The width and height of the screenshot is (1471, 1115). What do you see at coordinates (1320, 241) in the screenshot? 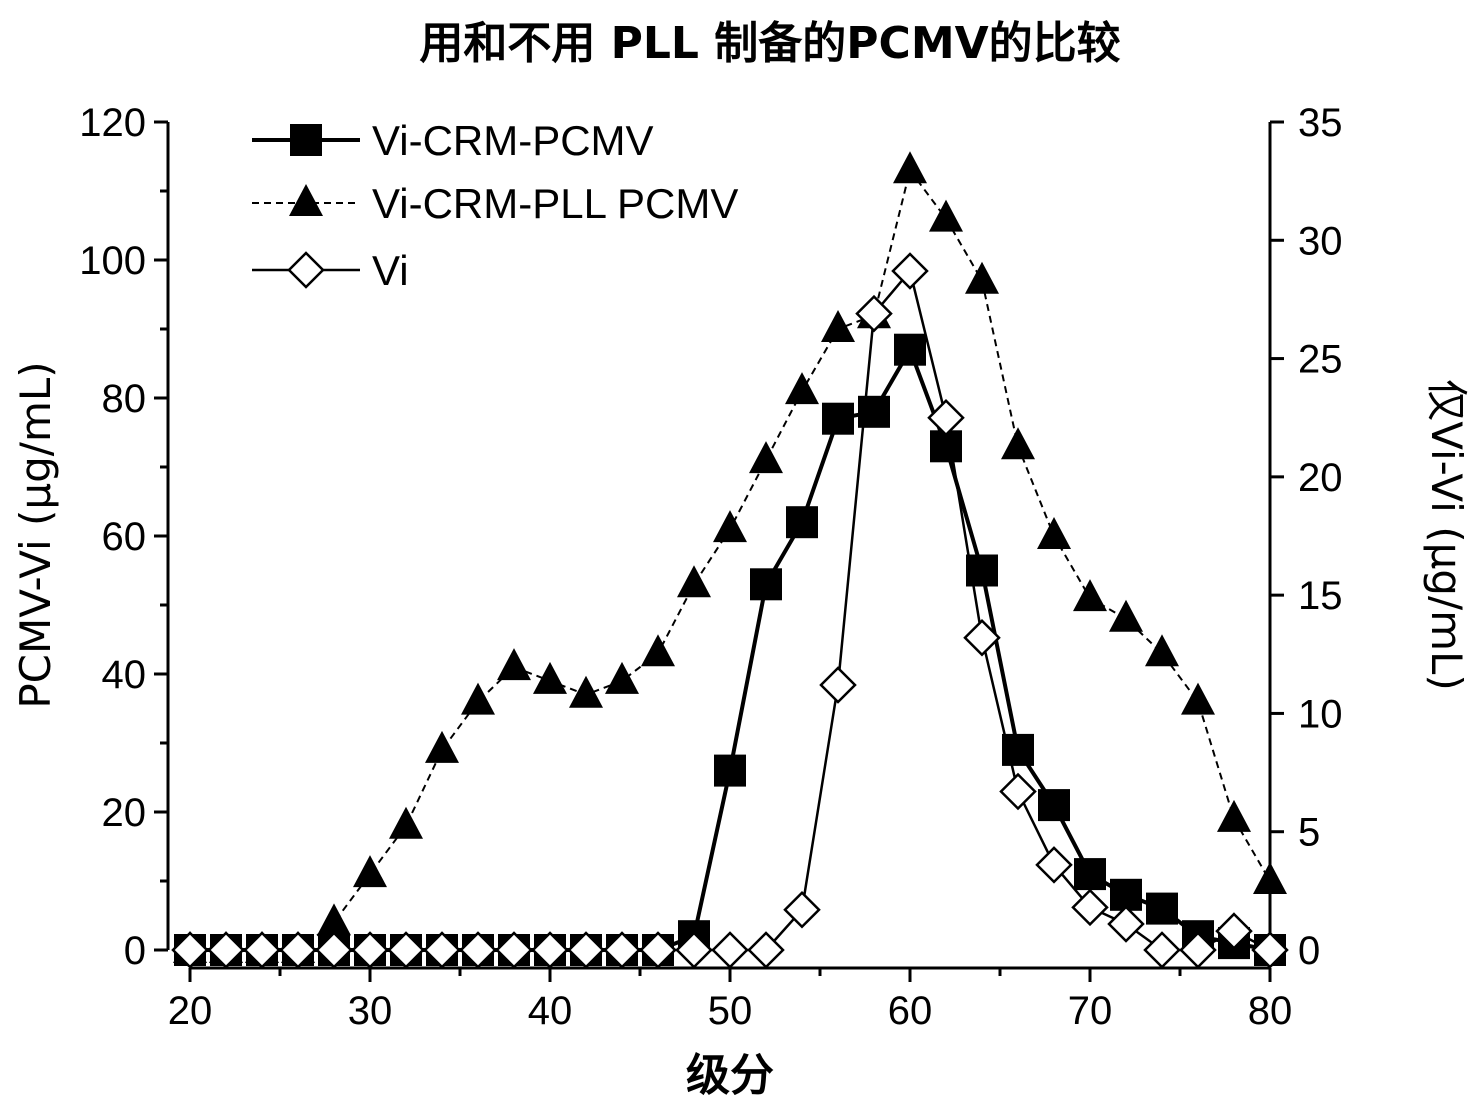
I see `y2-tick-label: 30` at bounding box center [1320, 241].